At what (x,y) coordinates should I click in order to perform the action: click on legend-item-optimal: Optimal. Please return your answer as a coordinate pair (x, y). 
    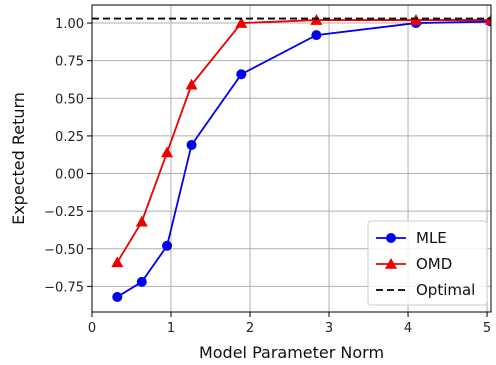
    Looking at the image, I should click on (425, 290).